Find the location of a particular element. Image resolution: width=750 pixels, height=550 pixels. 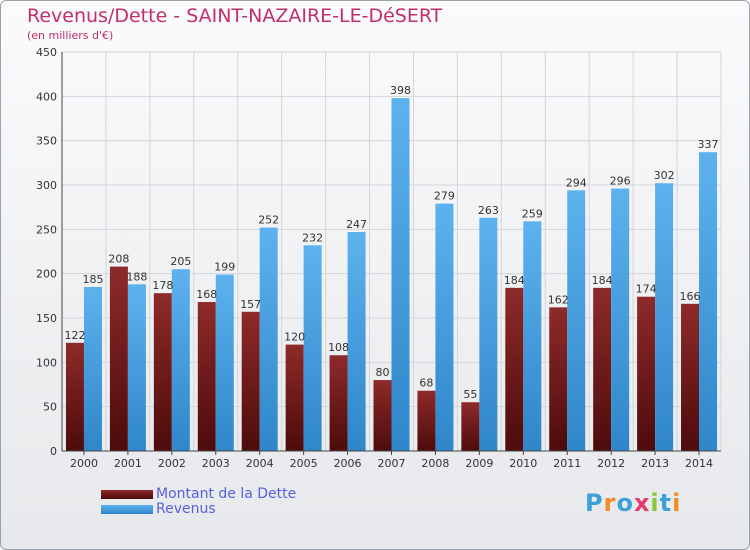

y-tick-label: 350 is located at coordinates (46, 141).